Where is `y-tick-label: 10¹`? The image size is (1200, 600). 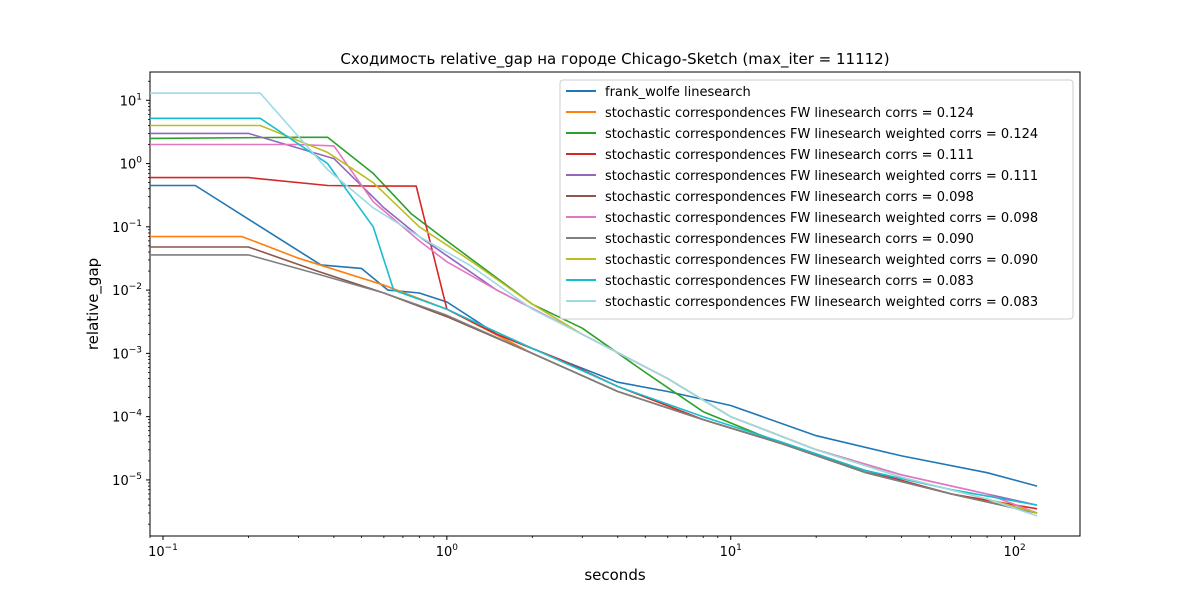
y-tick-label: 10¹ is located at coordinates (131, 100).